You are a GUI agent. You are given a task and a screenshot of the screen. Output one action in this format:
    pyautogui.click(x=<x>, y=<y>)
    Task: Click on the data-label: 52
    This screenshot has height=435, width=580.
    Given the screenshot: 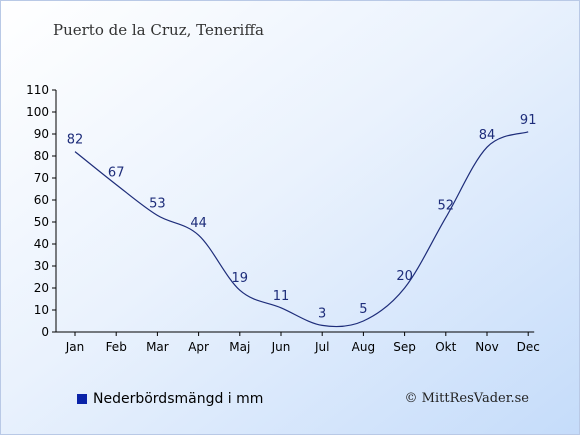 What is the action you would take?
    pyautogui.click(x=446, y=206)
    